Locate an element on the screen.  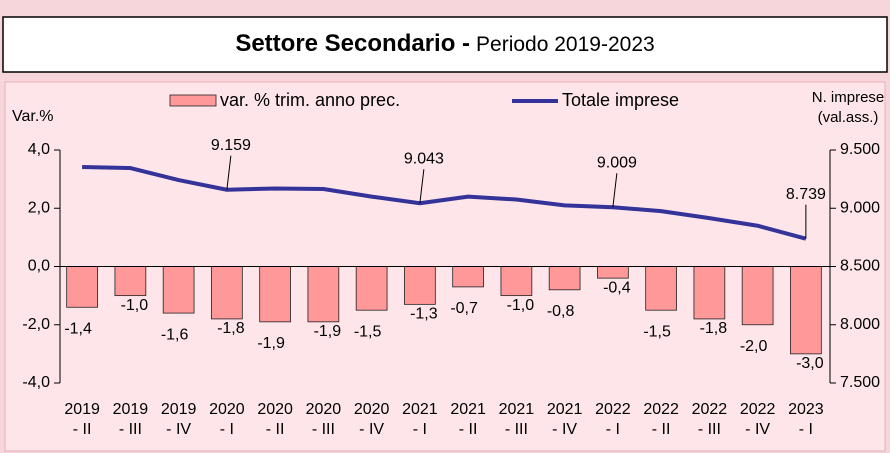
bar-value-label: -1,3 is located at coordinates (424, 314).